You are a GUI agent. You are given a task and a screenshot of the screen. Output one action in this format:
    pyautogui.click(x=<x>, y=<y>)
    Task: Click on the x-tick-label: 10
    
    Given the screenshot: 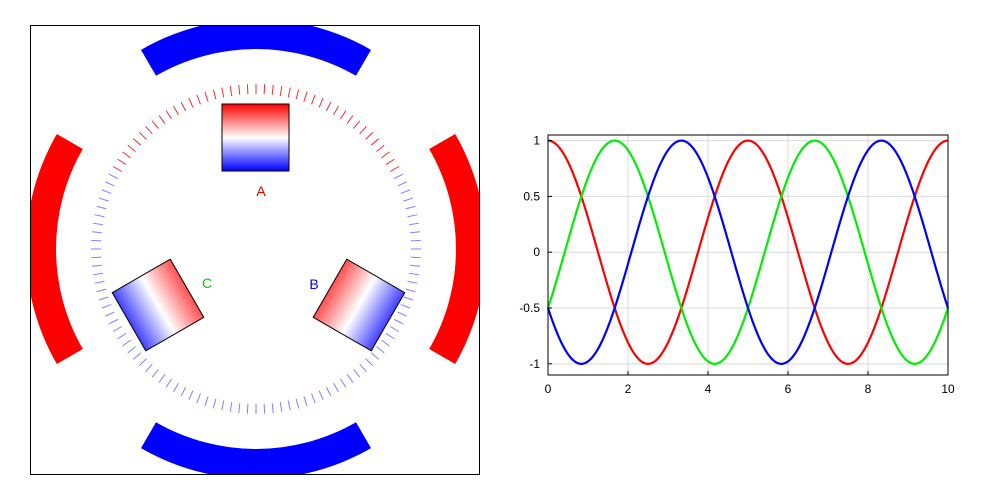 What is the action you would take?
    pyautogui.click(x=948, y=389)
    